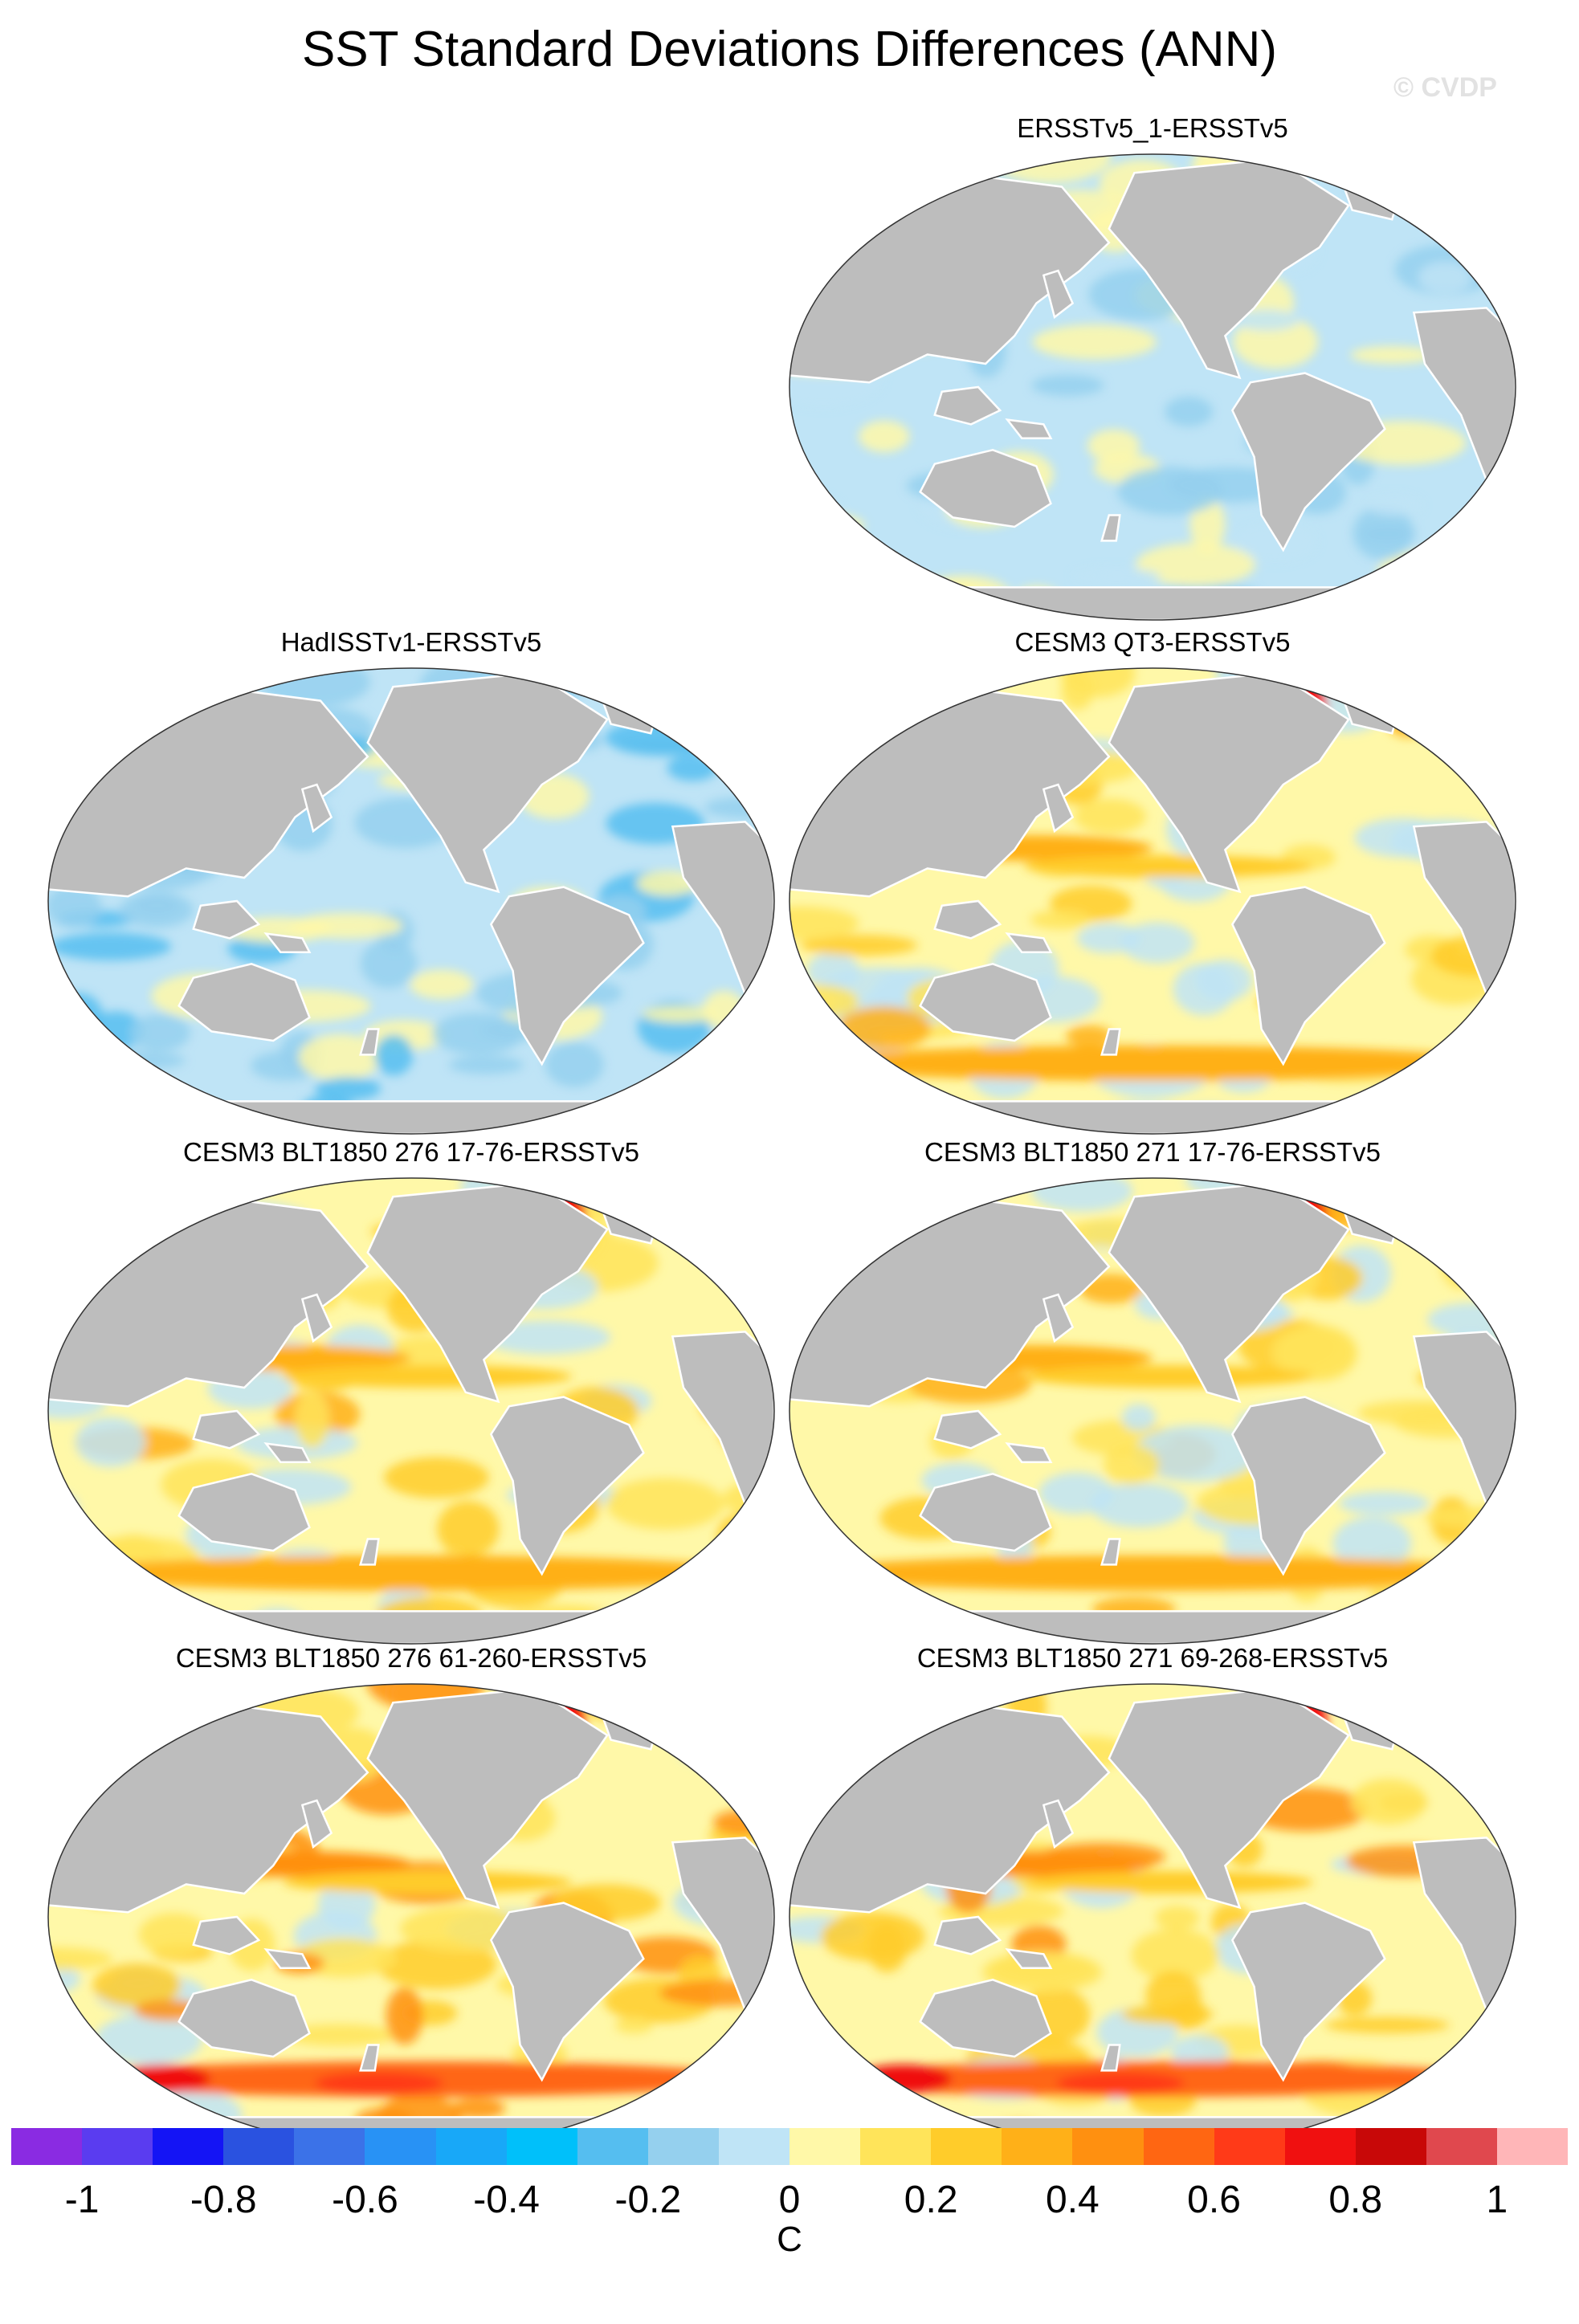 The image size is (1579, 2324). What do you see at coordinates (411, 642) in the screenshot?
I see `panel-title: HadISSTv1-ERSSTv5` at bounding box center [411, 642].